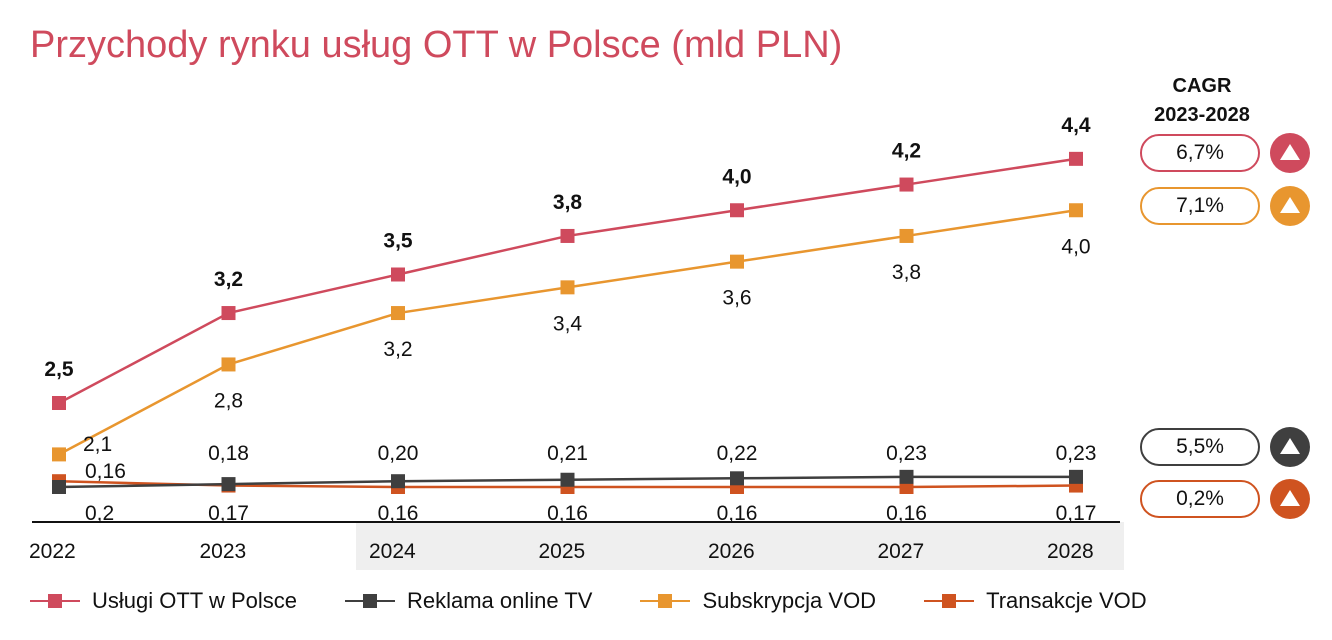 The image size is (1332, 640). Describe the element at coordinates (1070, 551) in the screenshot. I see `x-tick-label: 2028` at that location.